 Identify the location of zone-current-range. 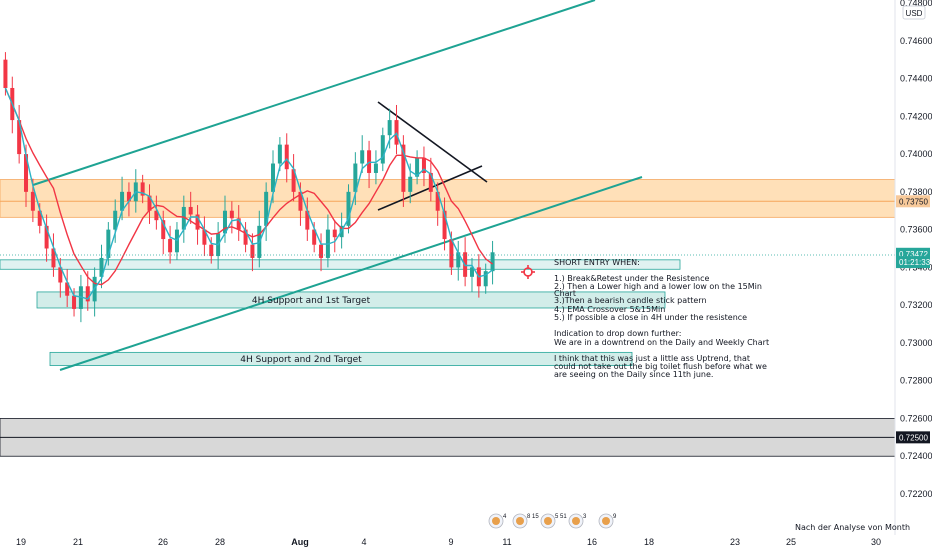
(340, 264).